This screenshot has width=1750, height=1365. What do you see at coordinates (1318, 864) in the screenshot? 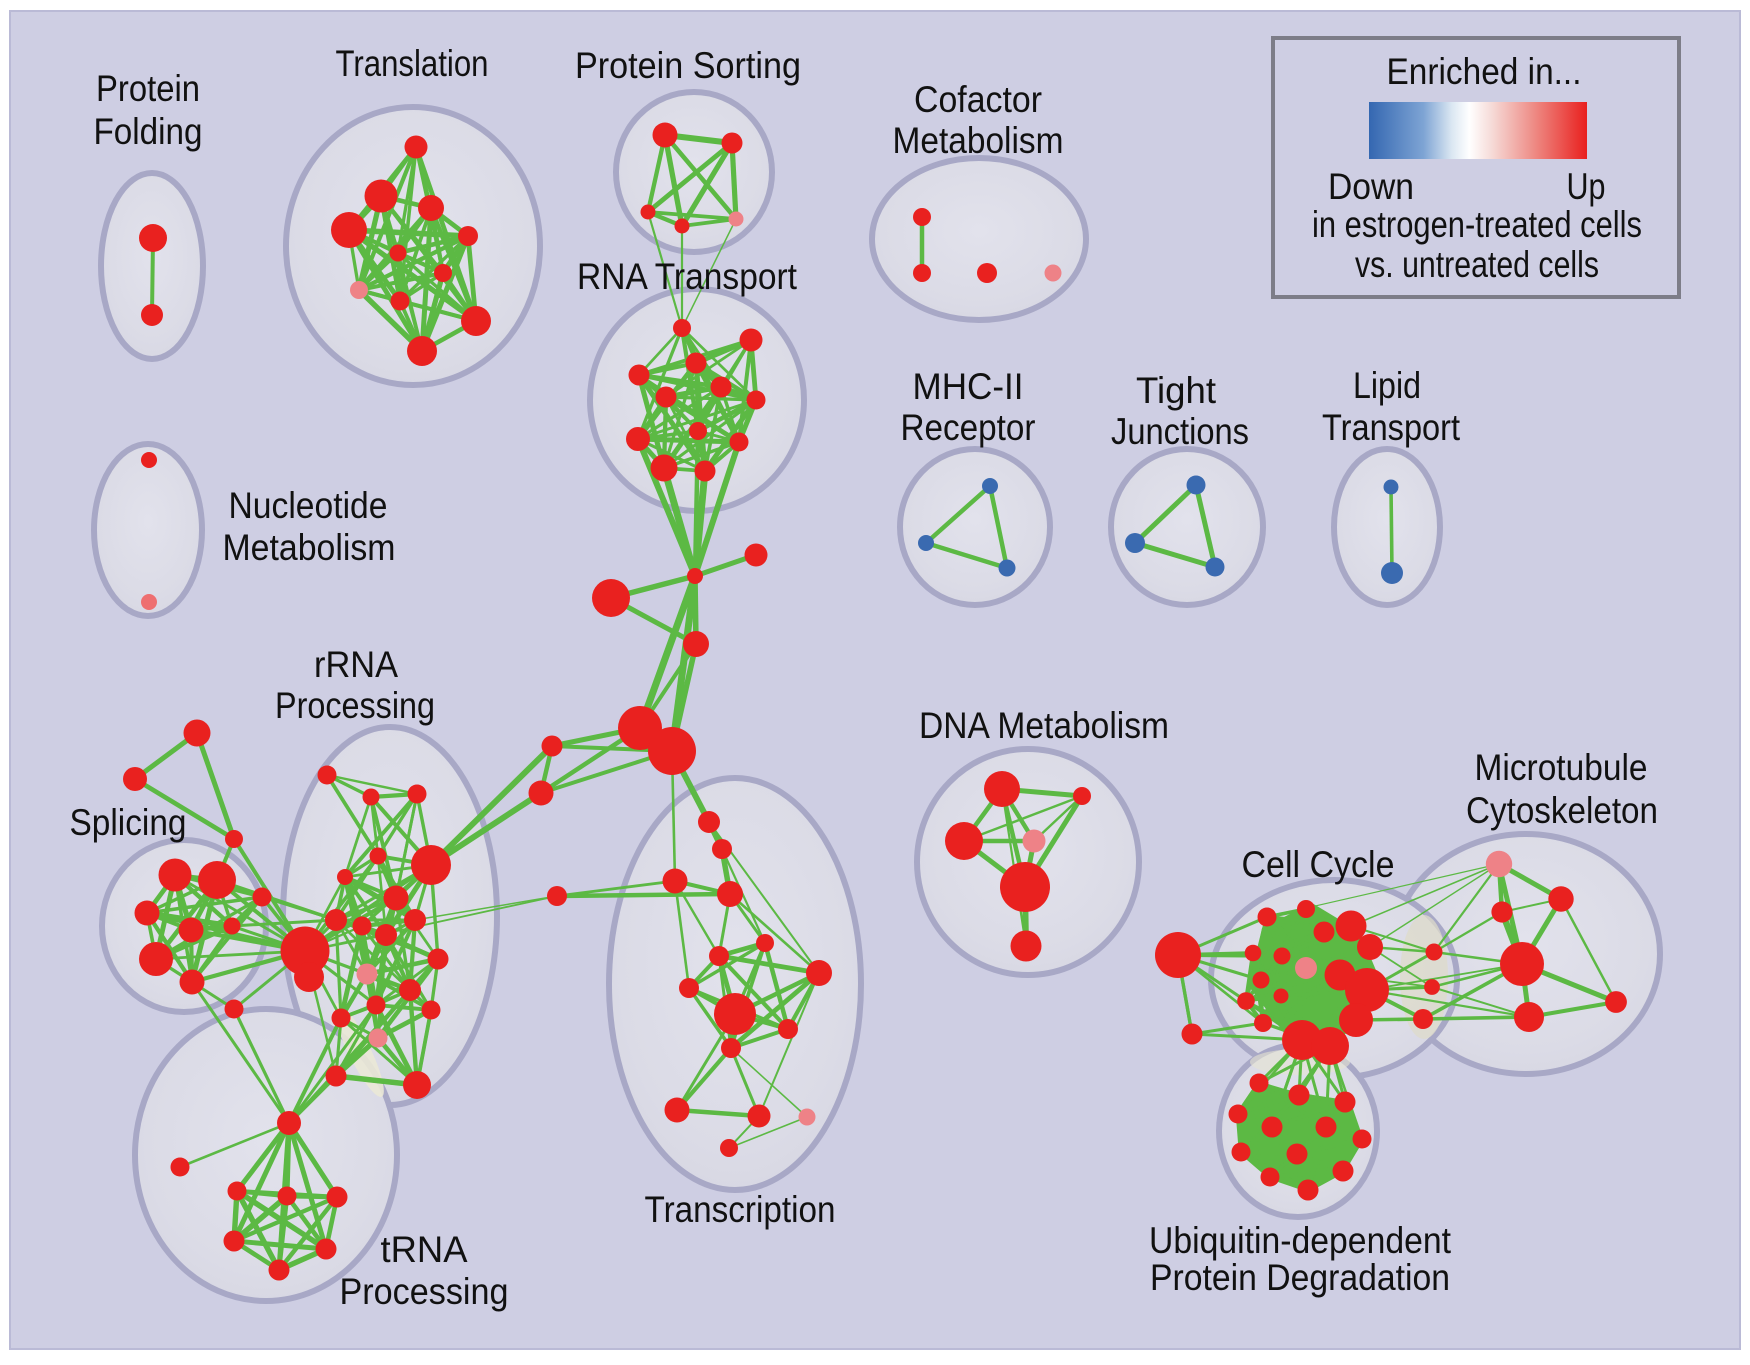
I see `svg-text: Cell Cycle` at bounding box center [1318, 864].